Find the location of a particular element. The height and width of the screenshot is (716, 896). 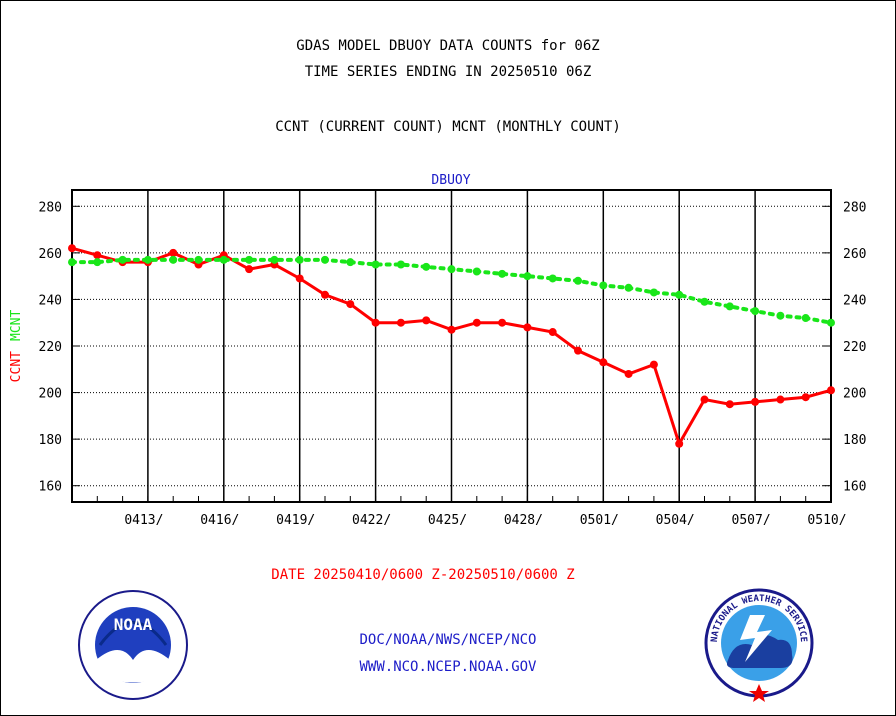

y-tick-label-left: 220 is located at coordinates (50, 347).